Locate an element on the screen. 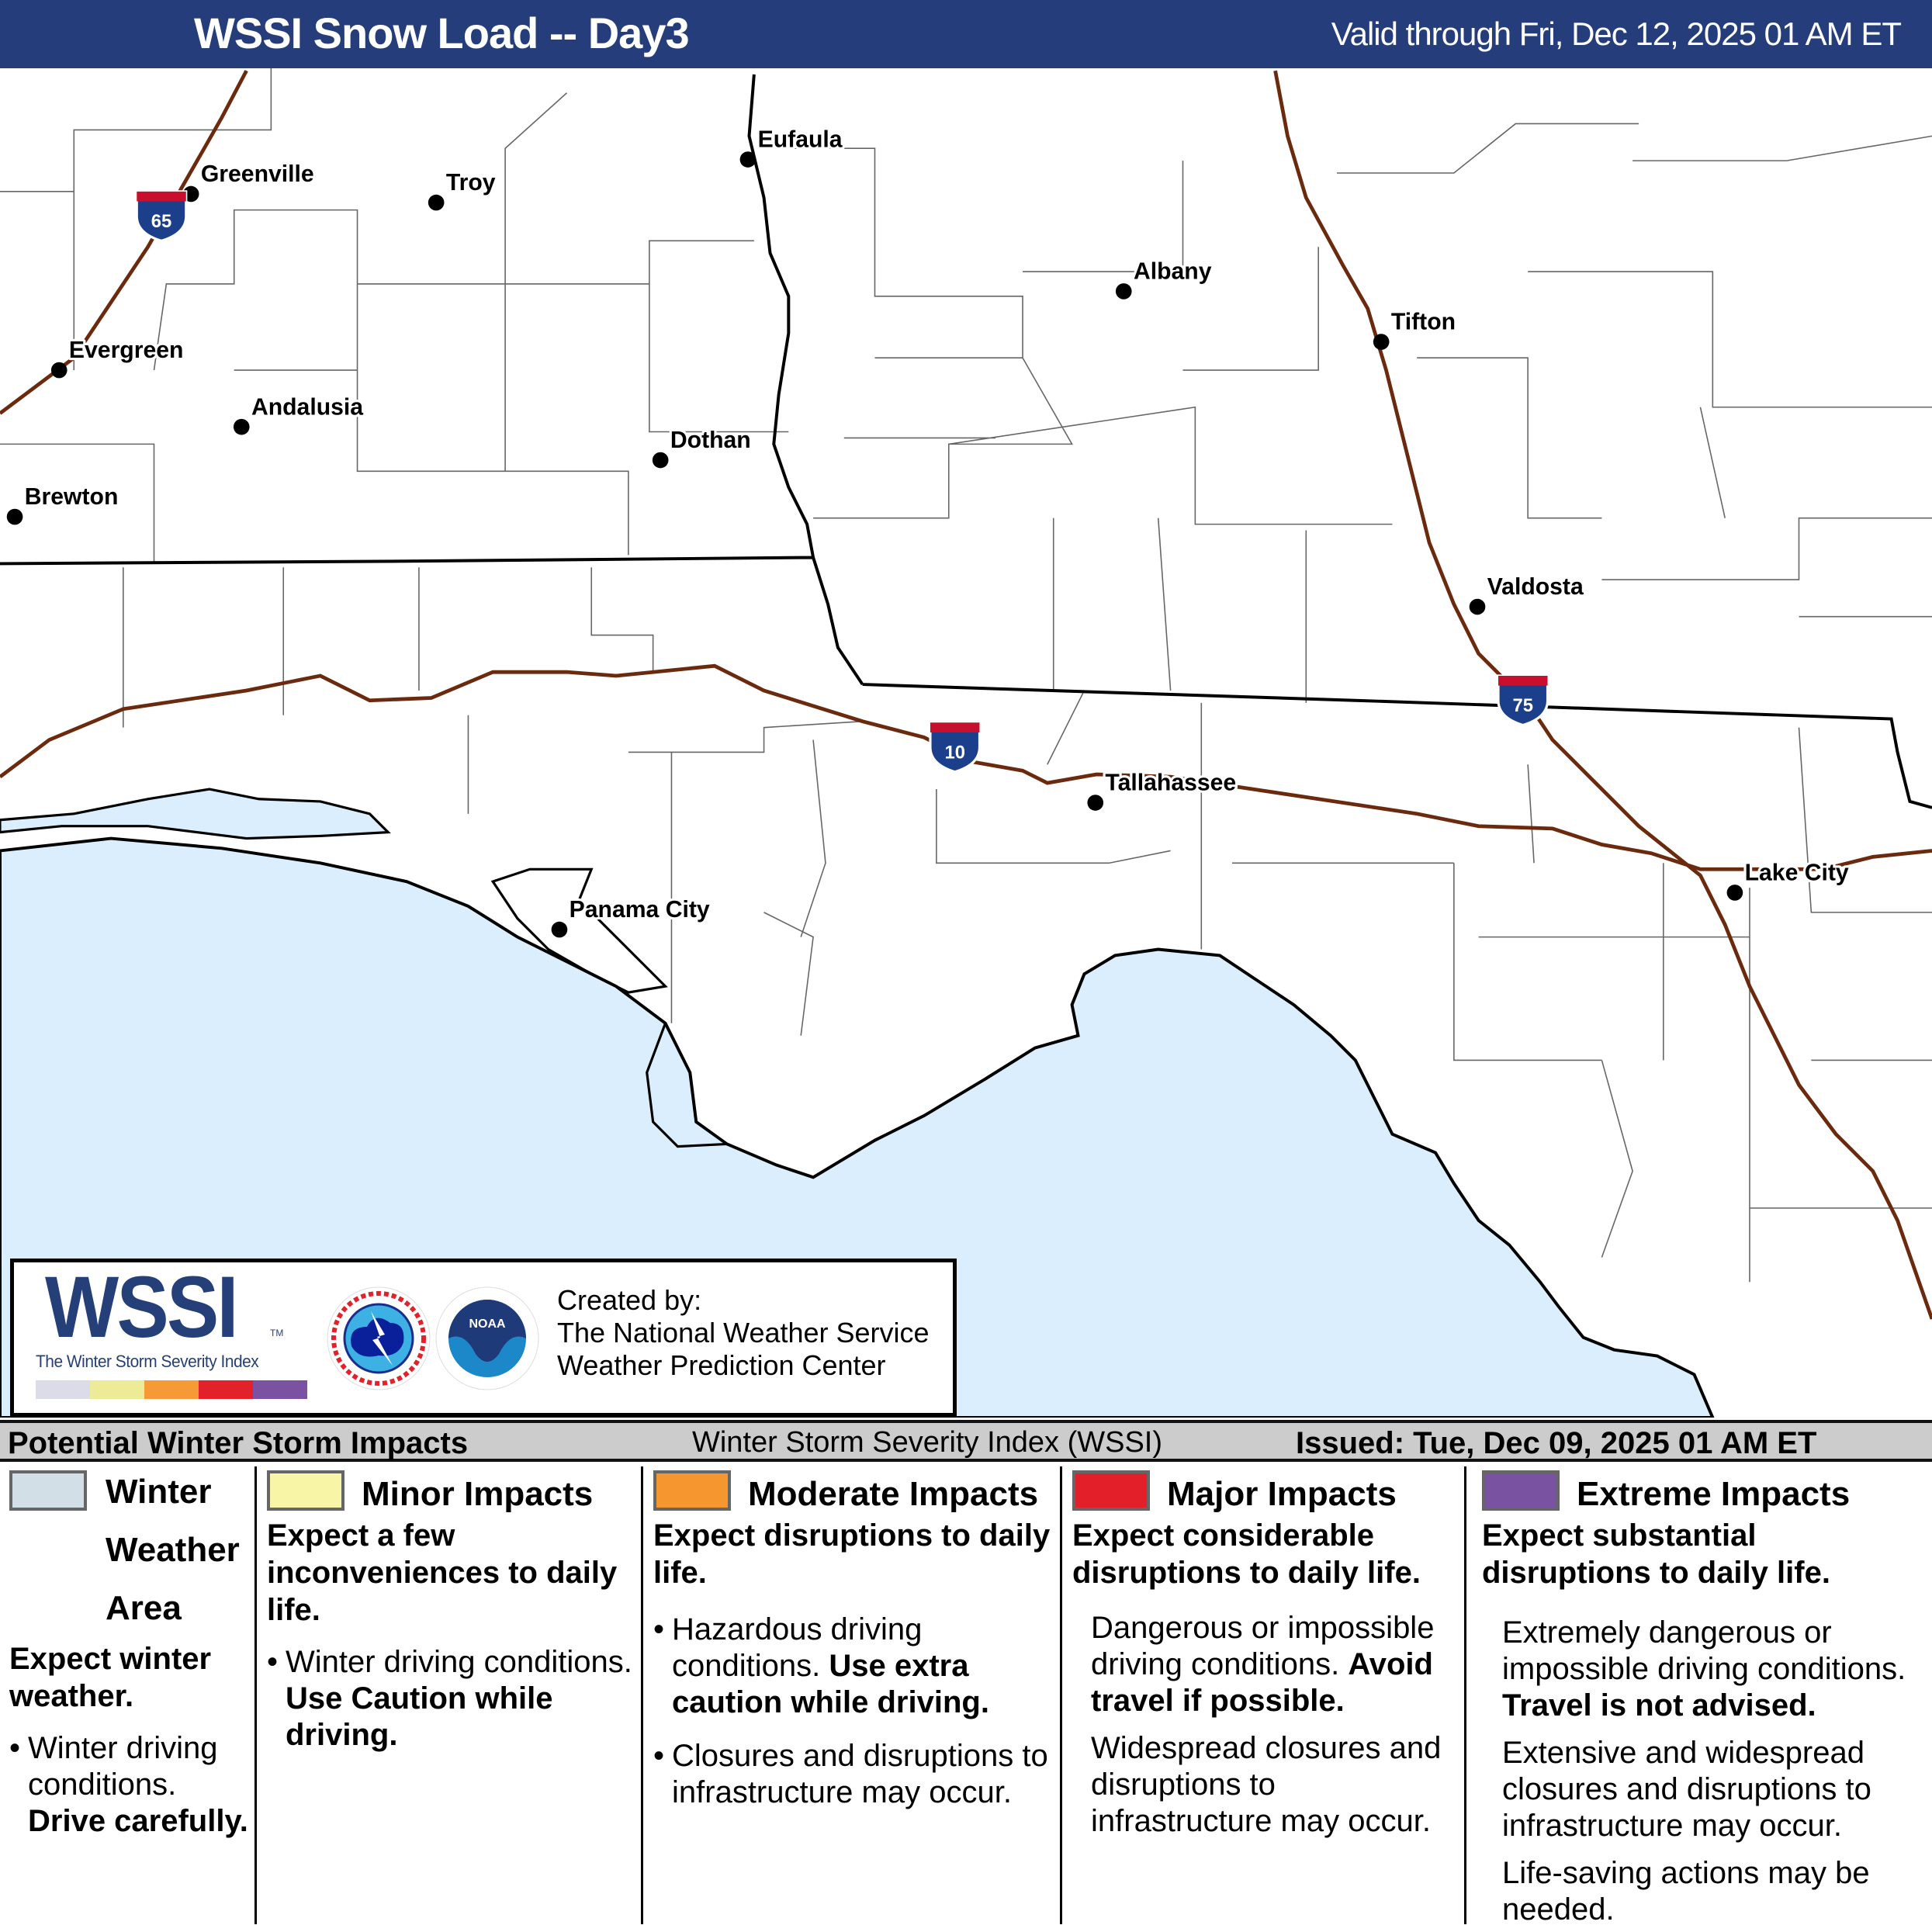 This screenshot has width=1932, height=1932. legend-index: Winter Storm Severity Index (WSSI) is located at coordinates (927, 1442).